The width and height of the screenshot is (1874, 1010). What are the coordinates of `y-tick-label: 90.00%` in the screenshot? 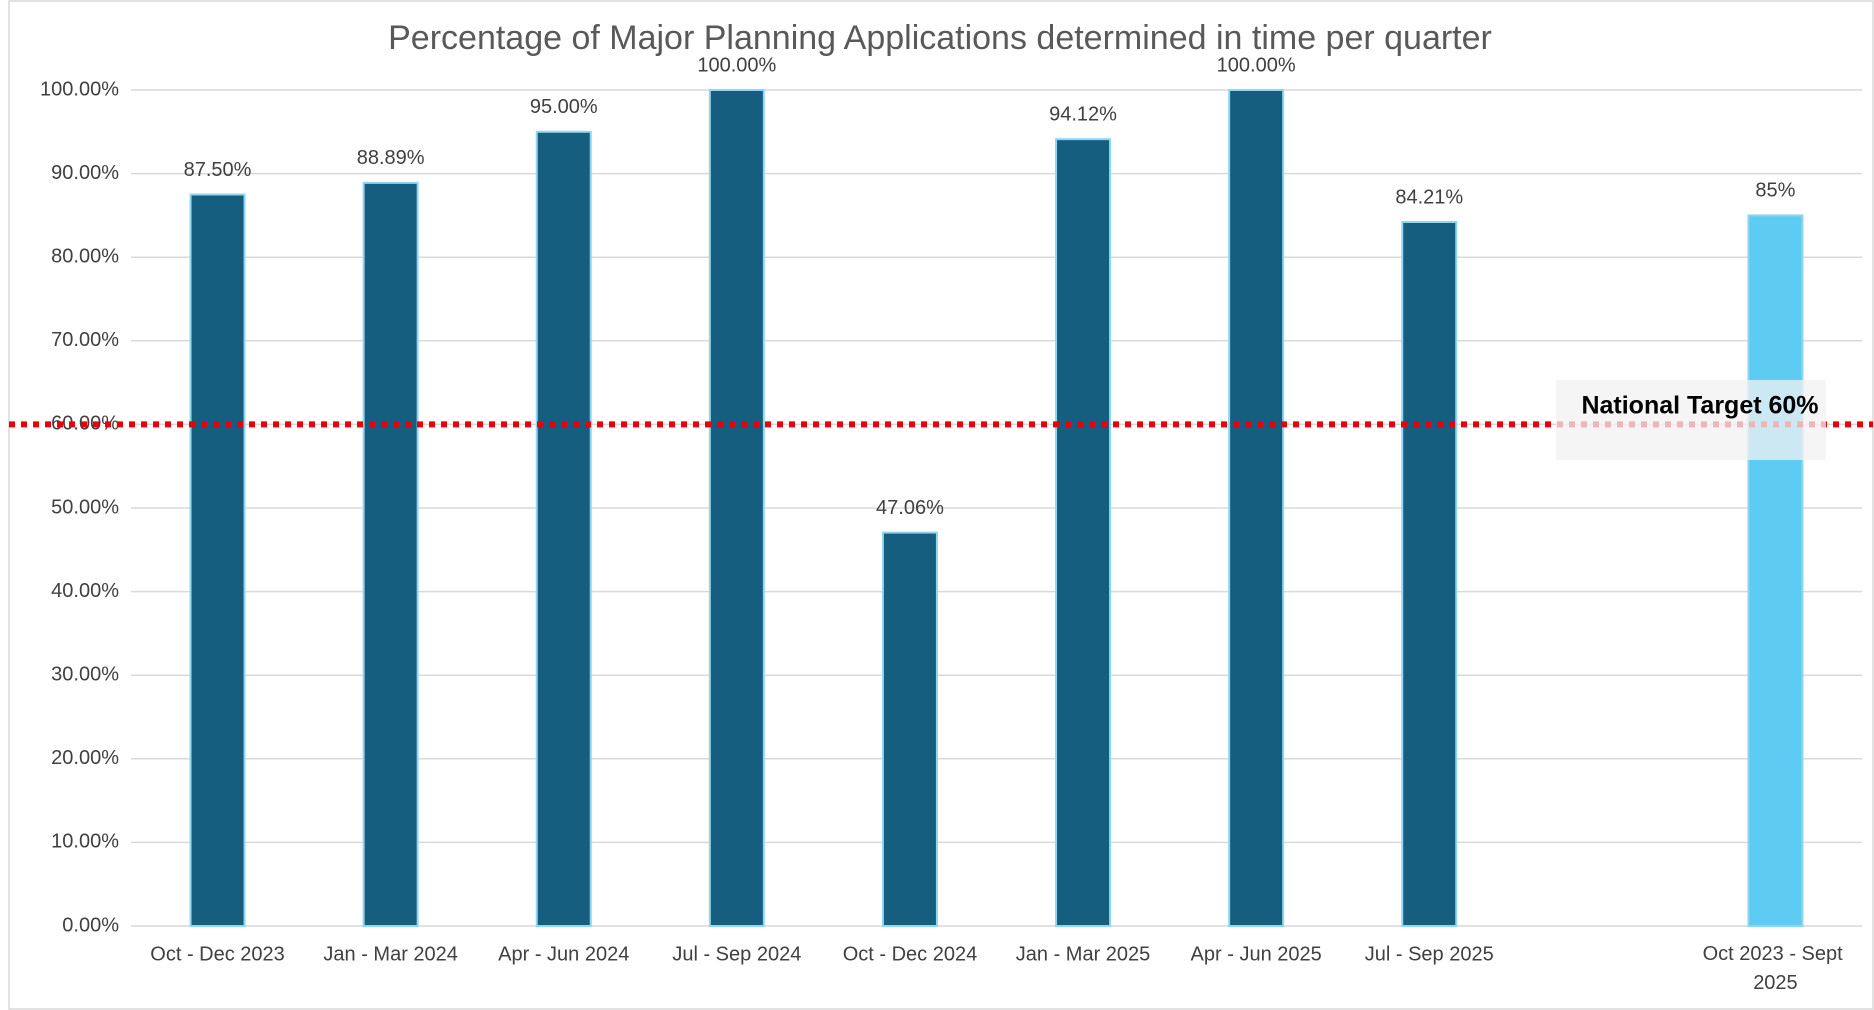 It's located at (85, 173).